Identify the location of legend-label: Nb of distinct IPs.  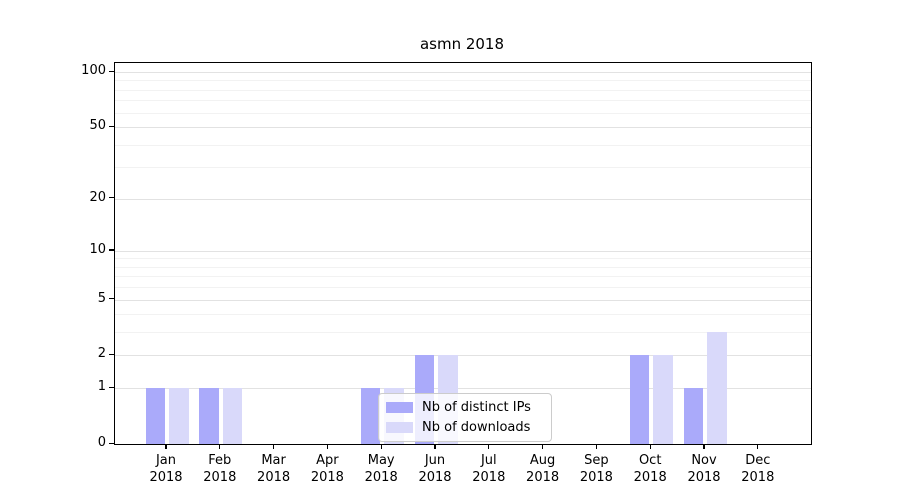
(476, 407).